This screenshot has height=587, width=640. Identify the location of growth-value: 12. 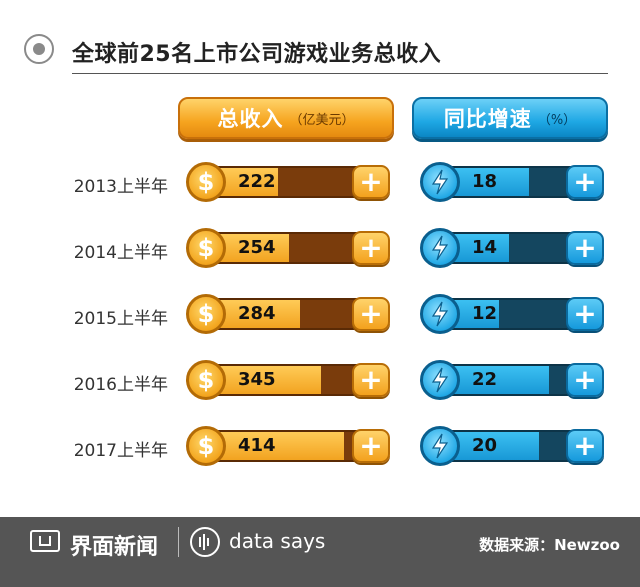
(485, 313).